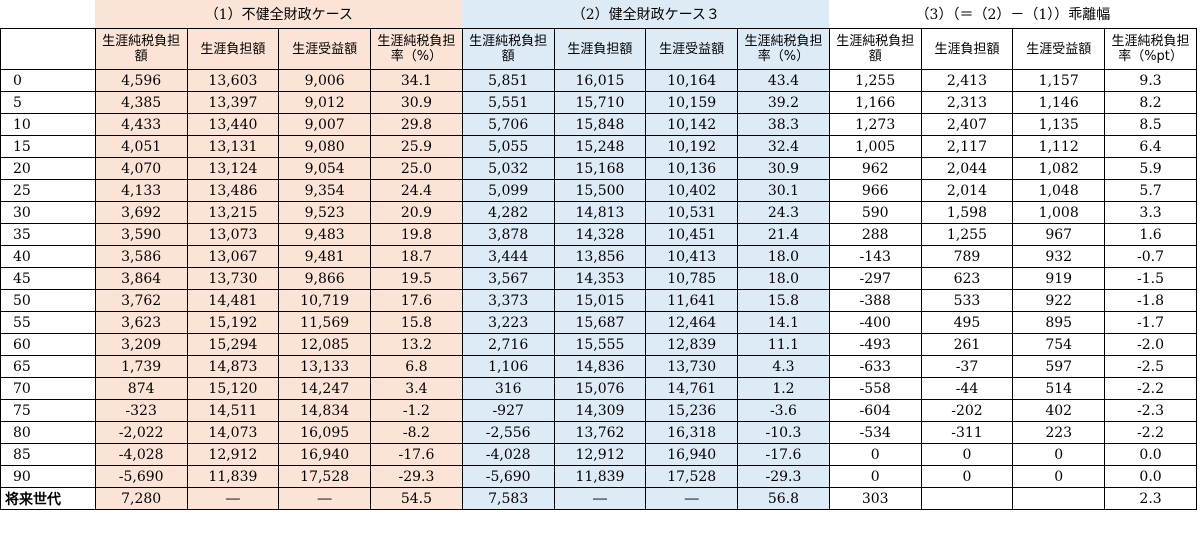  Describe the element at coordinates (1059, 256) in the screenshot. I see `table-cell: 932` at that location.